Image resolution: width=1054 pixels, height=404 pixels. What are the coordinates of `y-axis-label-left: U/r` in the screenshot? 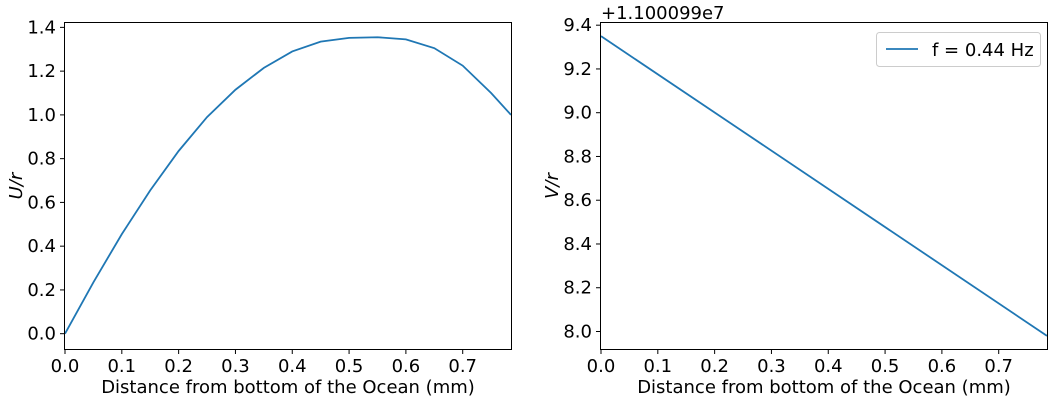 It's located at (16, 185).